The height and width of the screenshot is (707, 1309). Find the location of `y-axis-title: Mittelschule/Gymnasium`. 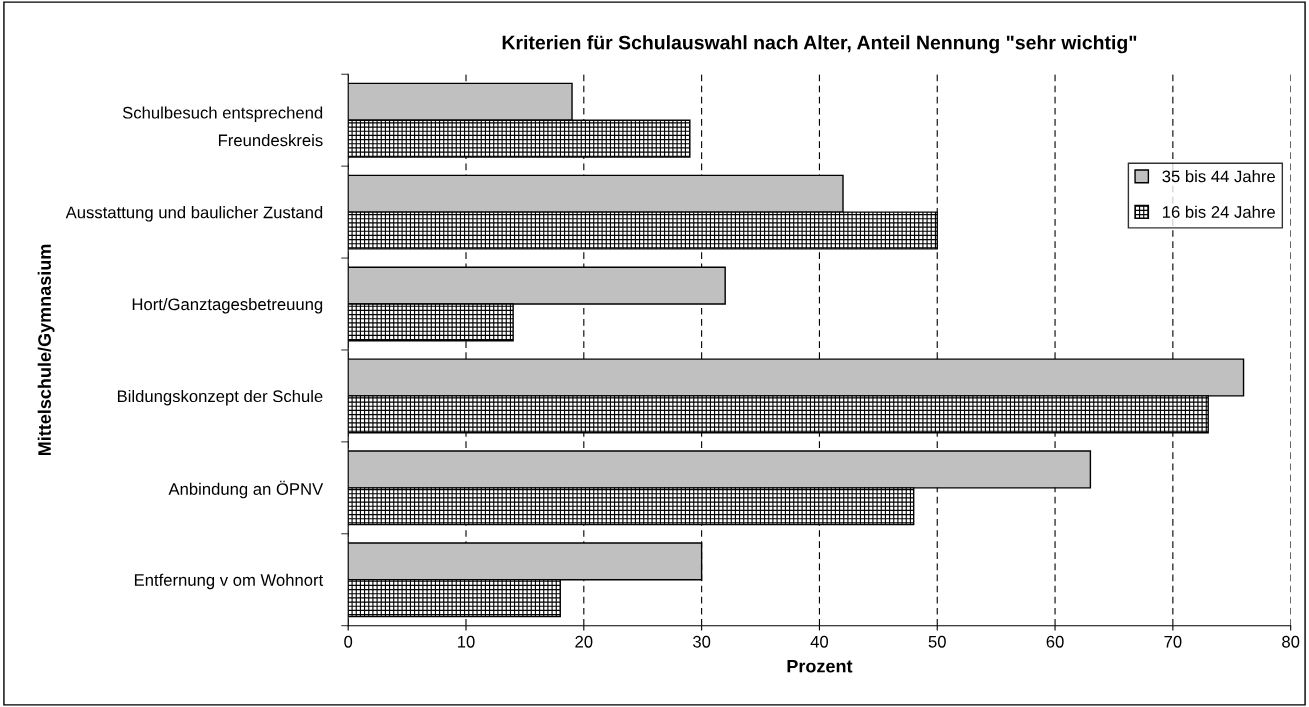

y-axis-title: Mittelschule/Gymnasium is located at coordinates (46, 350).